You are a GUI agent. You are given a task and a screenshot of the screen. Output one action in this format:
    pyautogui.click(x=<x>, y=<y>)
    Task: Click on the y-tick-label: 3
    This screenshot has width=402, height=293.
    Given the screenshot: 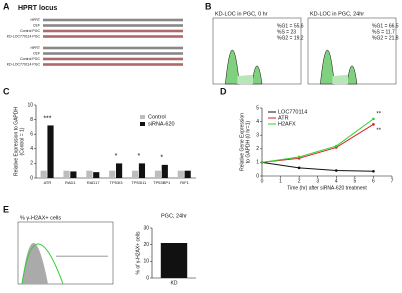 What is the action you would take?
    pyautogui.click(x=257, y=136)
    